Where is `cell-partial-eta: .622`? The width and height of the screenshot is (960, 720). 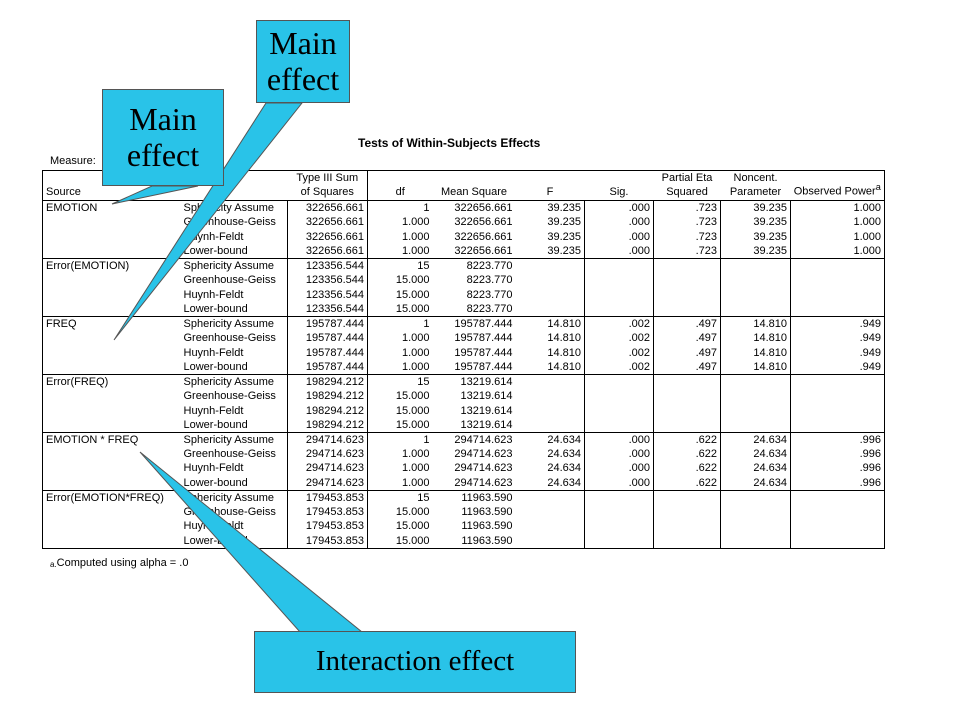
cell-partial-eta: .622 is located at coordinates (687, 468).